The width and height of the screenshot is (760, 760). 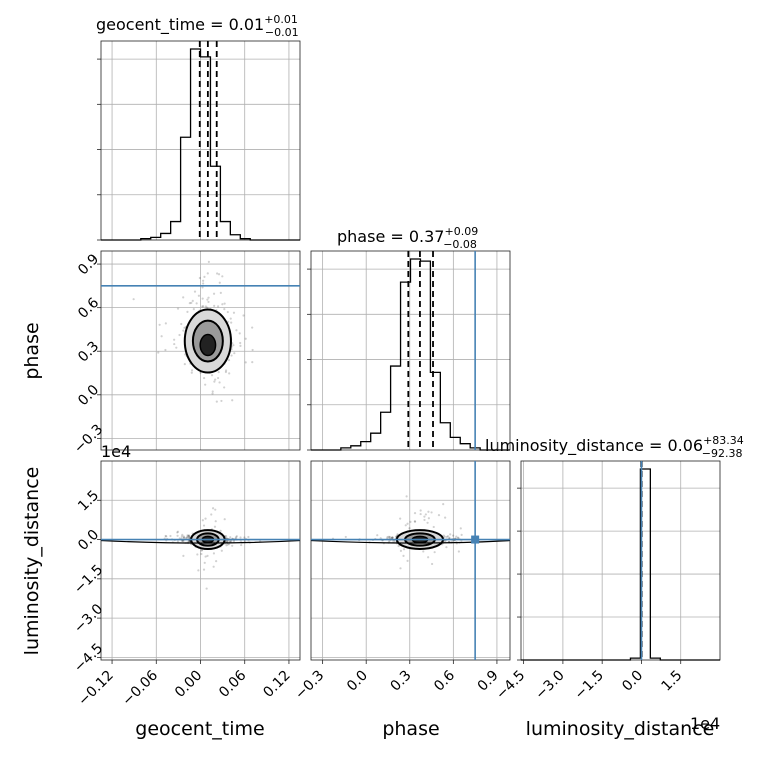 I want to click on histogram-geocent_time, so click(x=200, y=144).